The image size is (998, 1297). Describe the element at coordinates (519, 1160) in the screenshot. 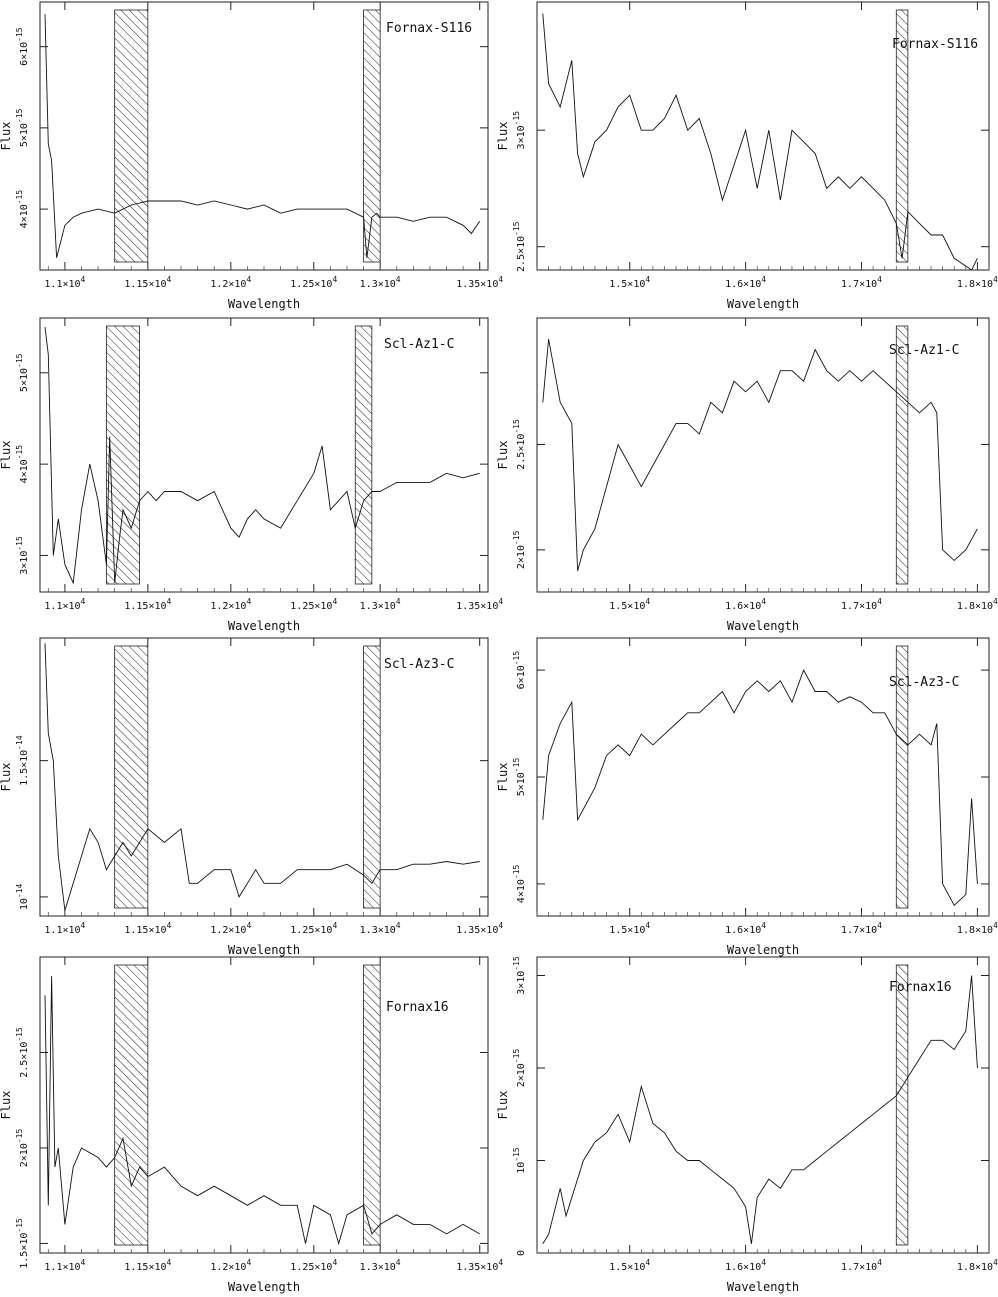

I see `y-tick-label: 10-15` at that location.